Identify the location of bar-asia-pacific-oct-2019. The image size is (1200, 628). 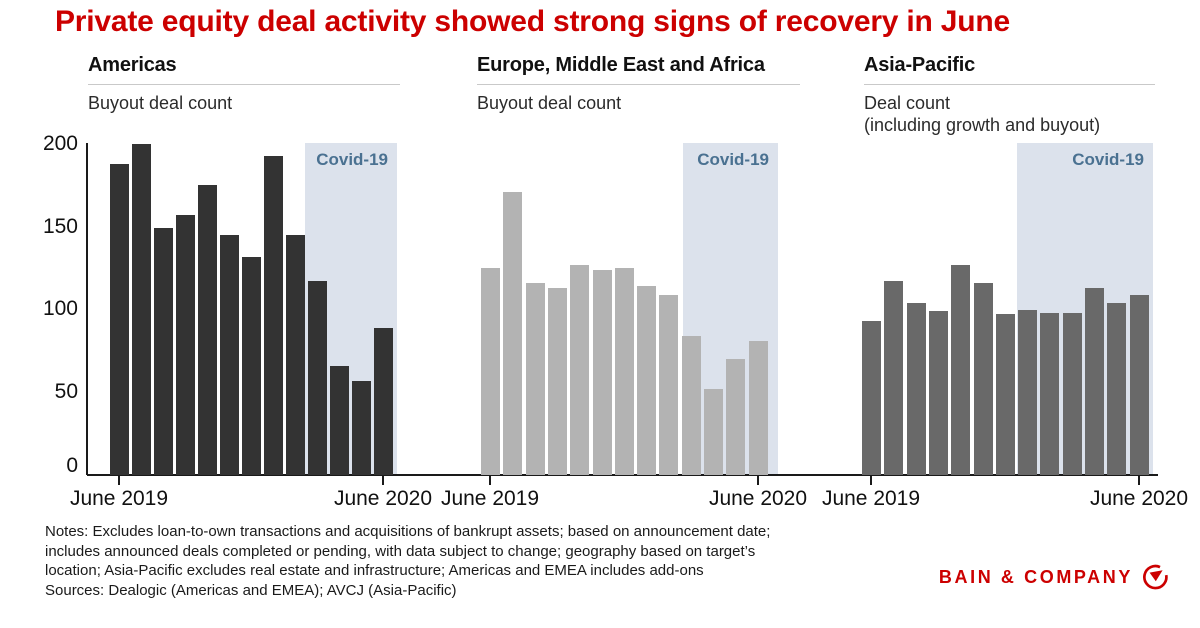
(961, 369).